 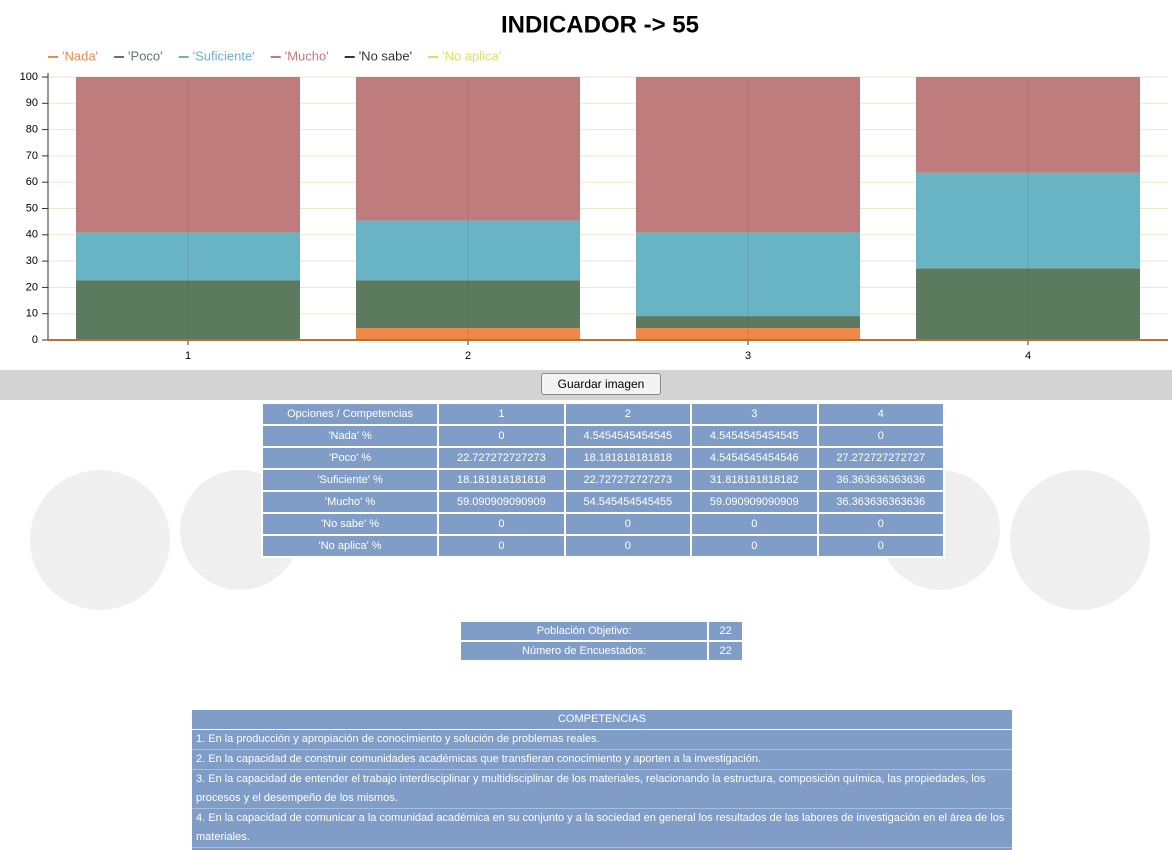 I want to click on table-cell: 27.272727272727, so click(x=881, y=458).